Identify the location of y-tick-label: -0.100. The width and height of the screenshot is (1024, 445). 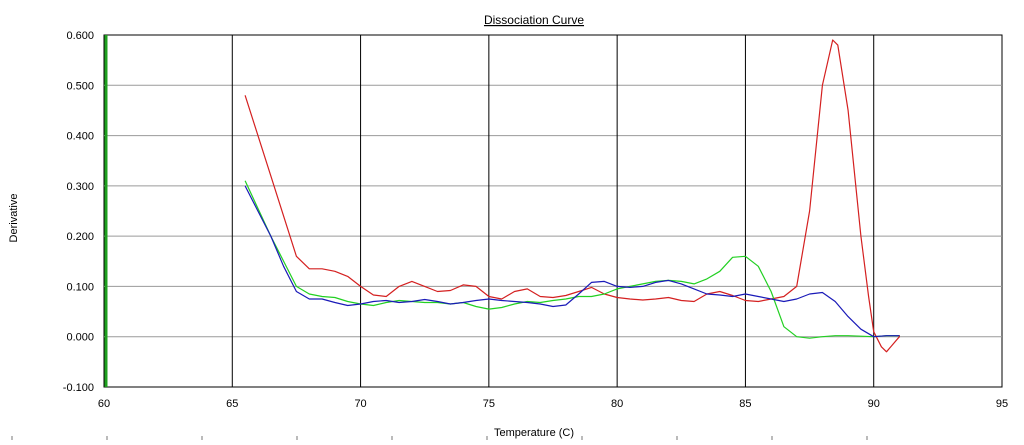
(78, 388).